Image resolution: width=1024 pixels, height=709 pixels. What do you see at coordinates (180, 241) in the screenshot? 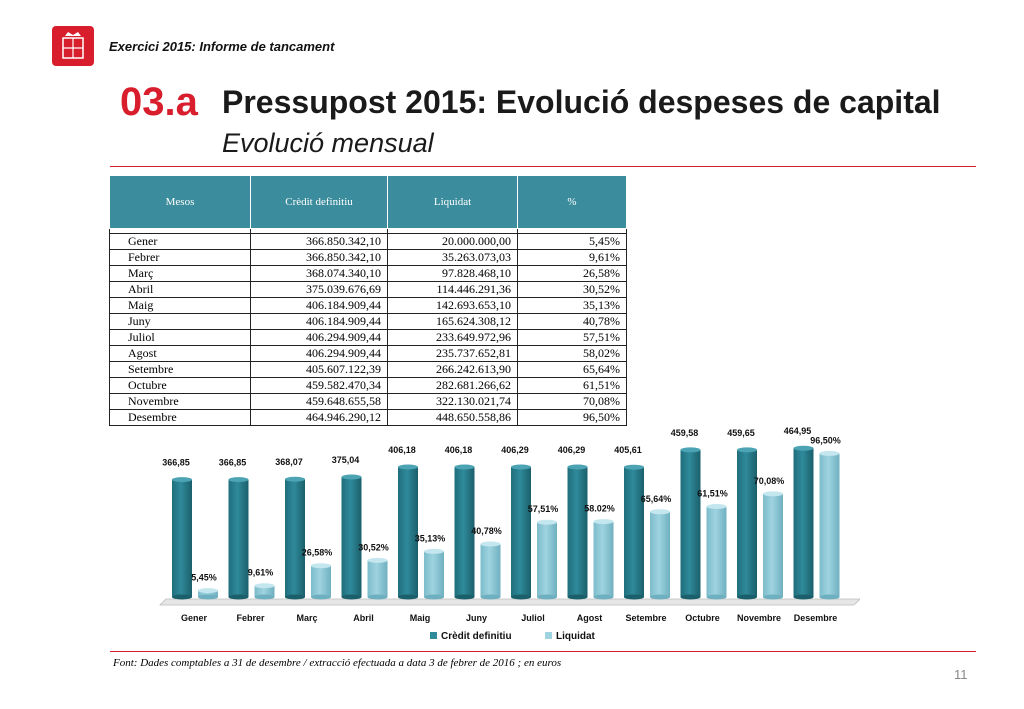
I see `month-cell: Gener` at bounding box center [180, 241].